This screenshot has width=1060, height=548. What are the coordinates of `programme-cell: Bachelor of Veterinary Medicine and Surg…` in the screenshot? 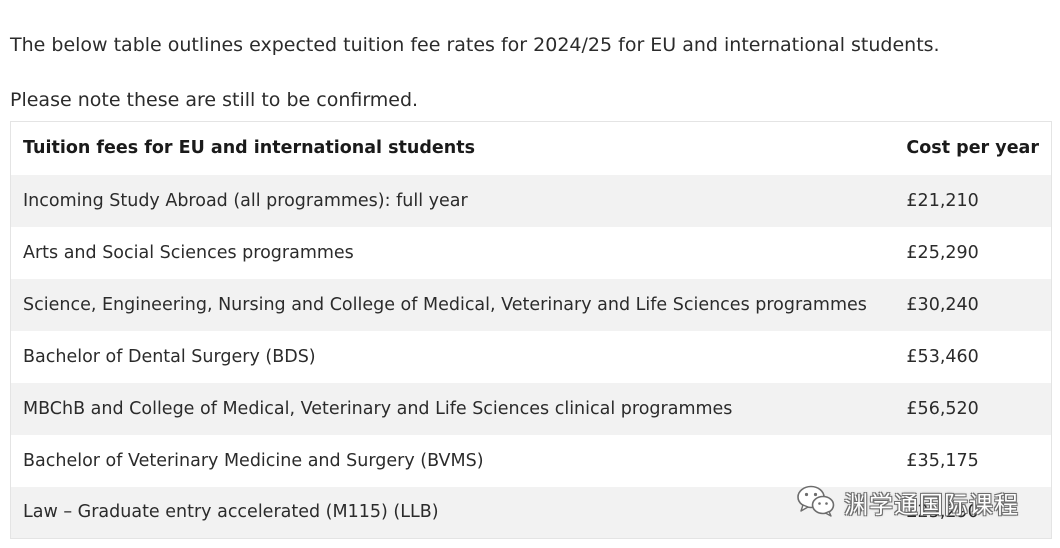 It's located at (452, 460).